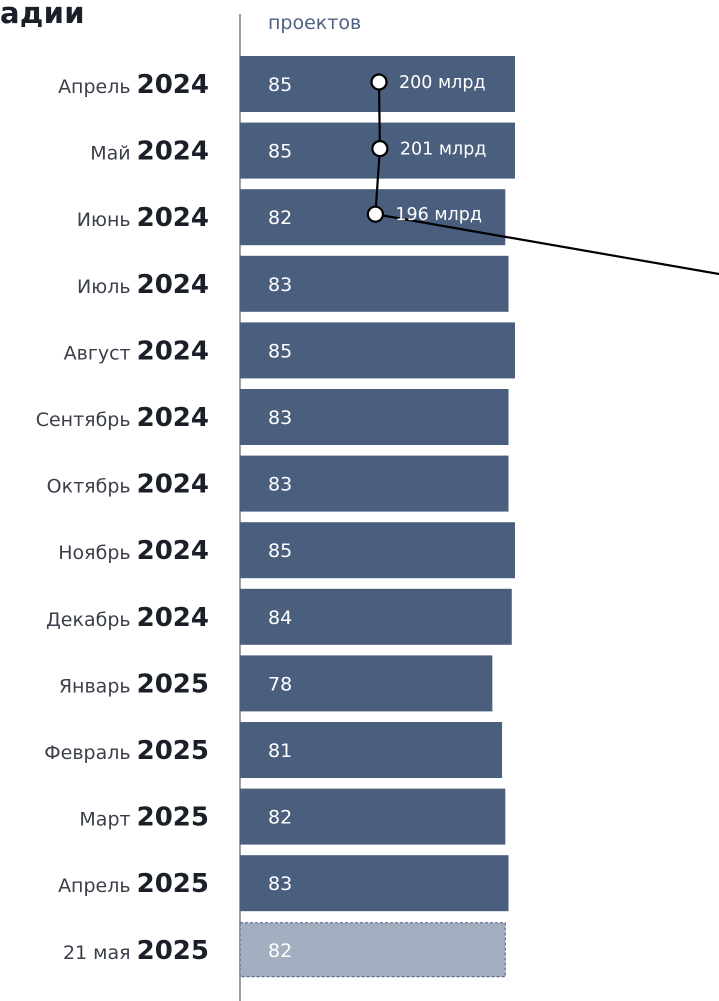 The width and height of the screenshot is (719, 1001). I want to click on category-label: Ноябрь 2024, so click(133, 551).